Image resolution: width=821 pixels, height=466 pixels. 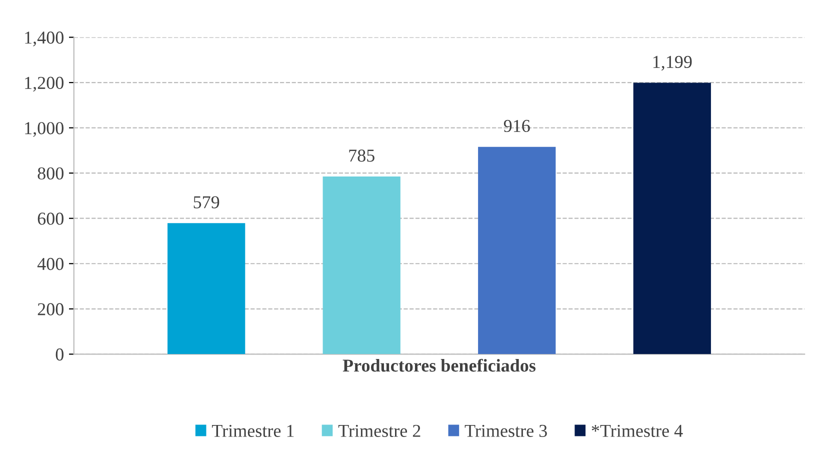 I want to click on x-tick-label: Productores beneficiados, so click(x=439, y=365).